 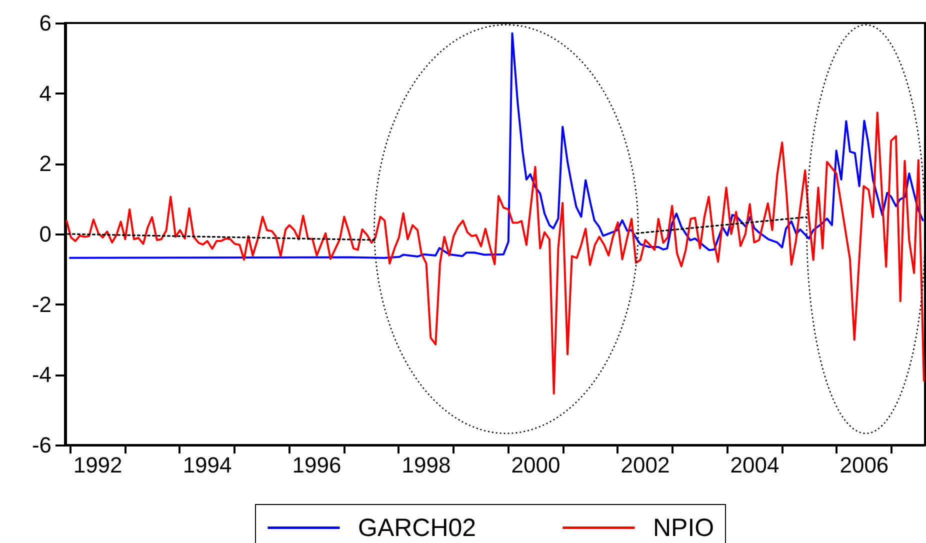 What do you see at coordinates (417, 528) in the screenshot?
I see `legend-label: GARCH02` at bounding box center [417, 528].